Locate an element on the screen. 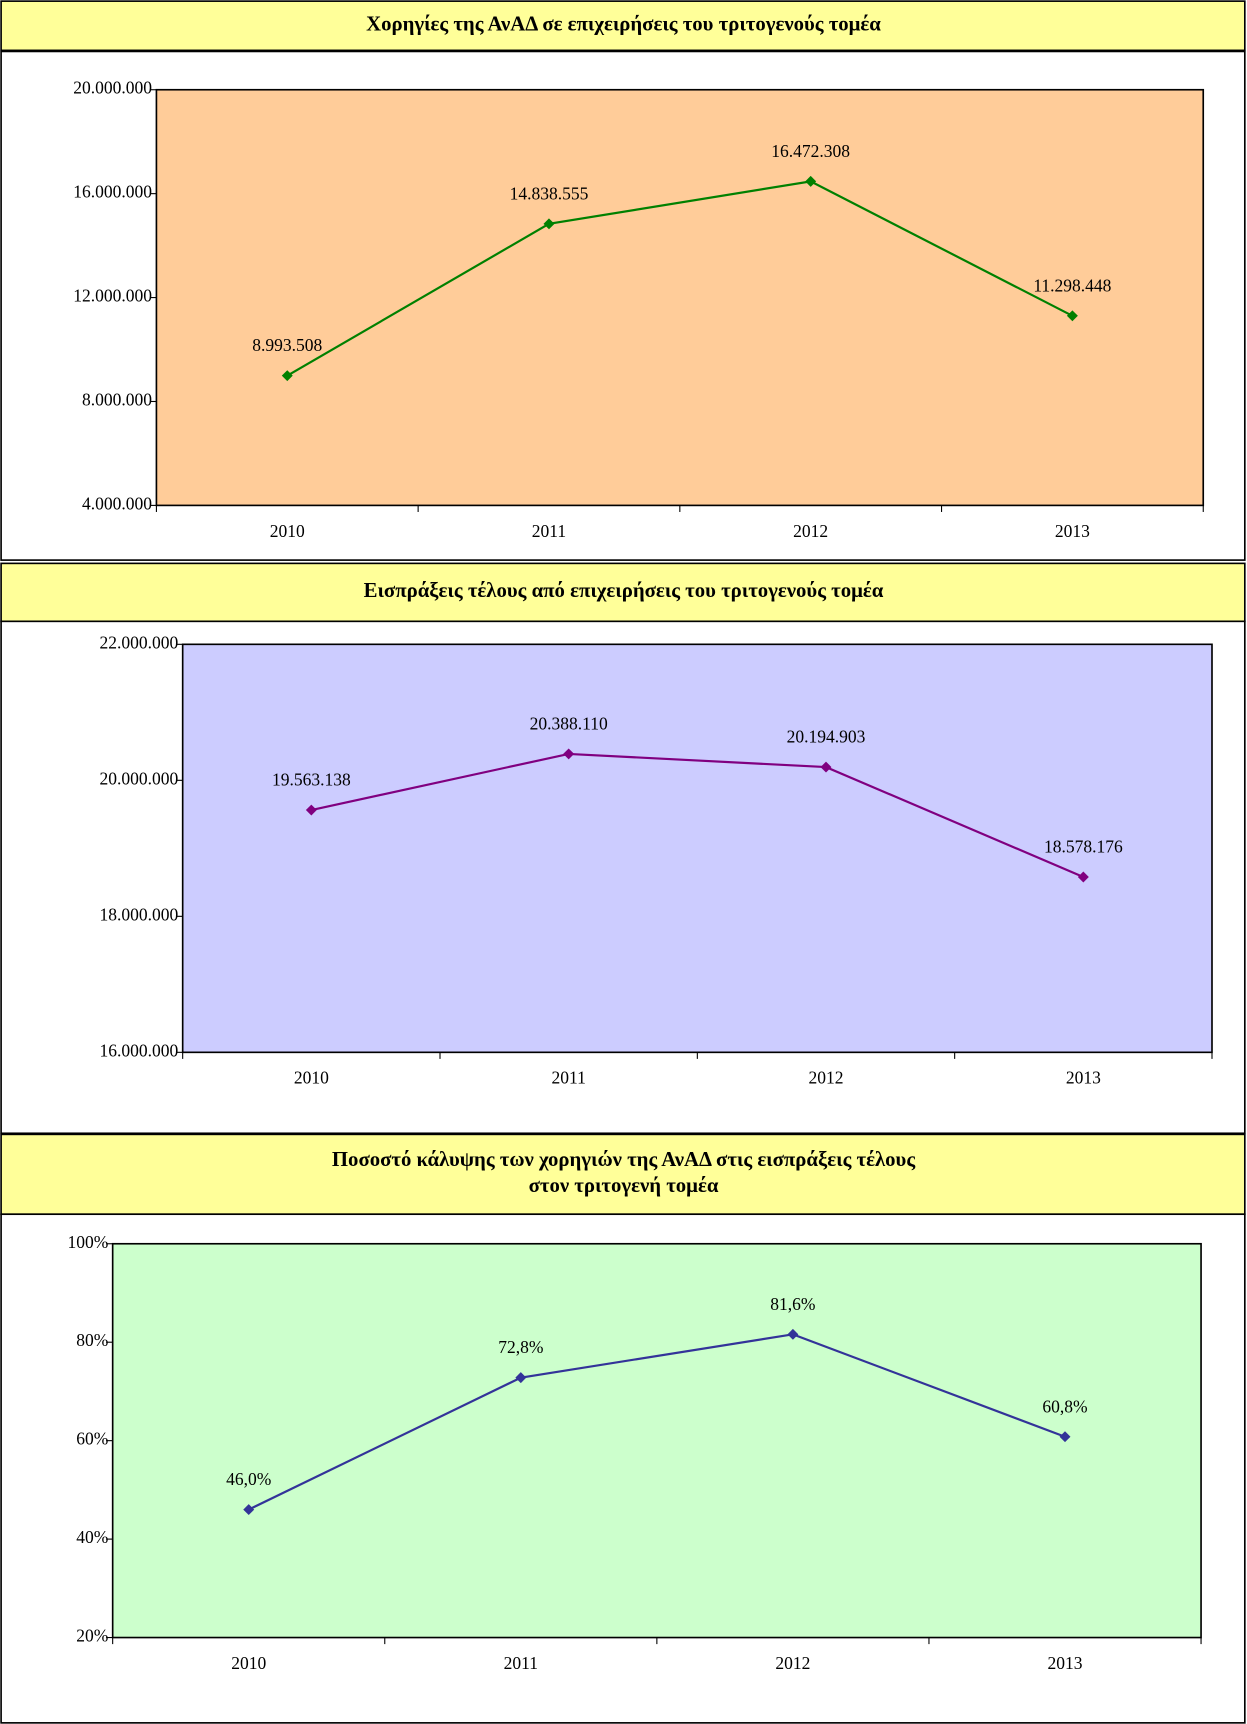 This screenshot has height=1724, width=1247. data-label: 11.298.448 is located at coordinates (1072, 285).